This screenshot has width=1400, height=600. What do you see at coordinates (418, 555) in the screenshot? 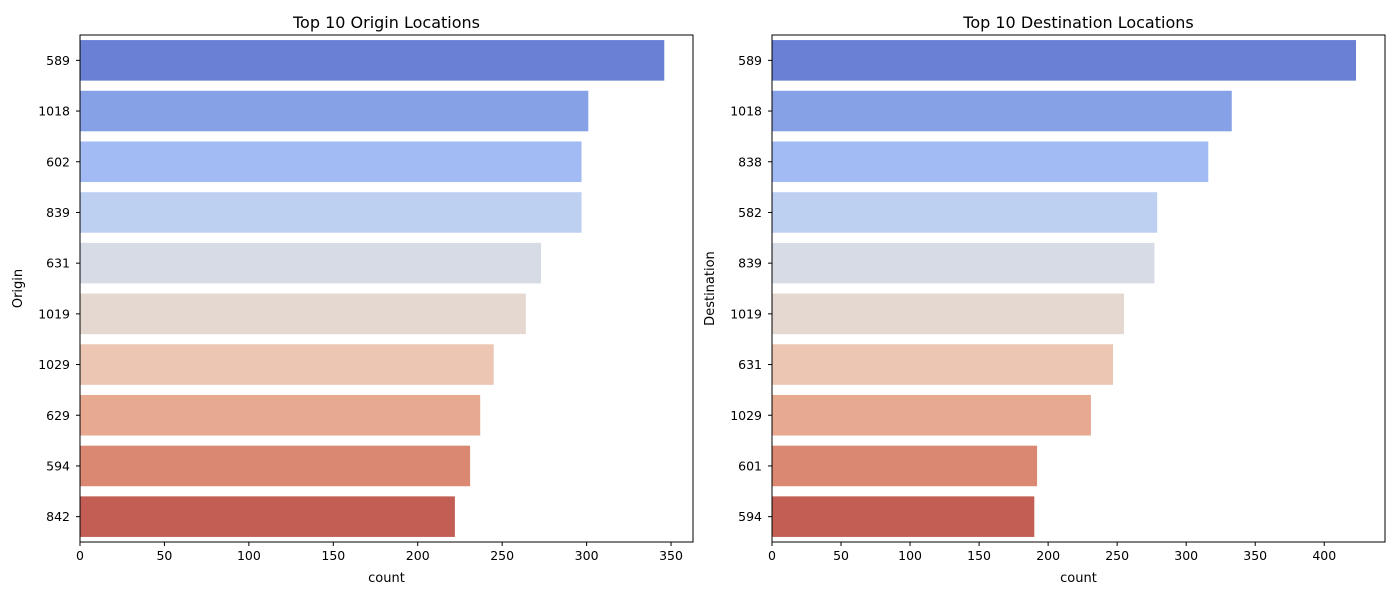
I see `origin-xtick-label: 200` at bounding box center [418, 555].